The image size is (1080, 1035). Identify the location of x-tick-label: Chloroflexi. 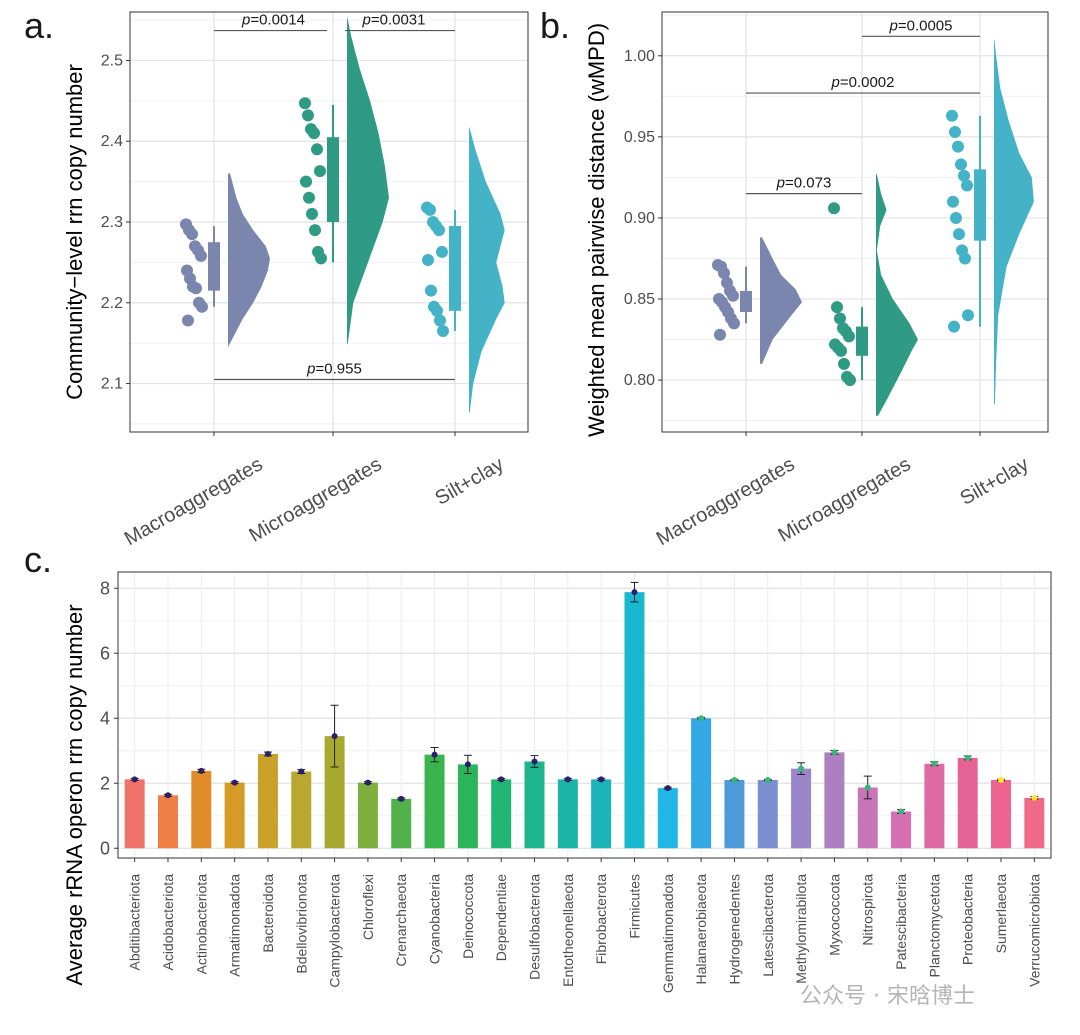
(368, 907).